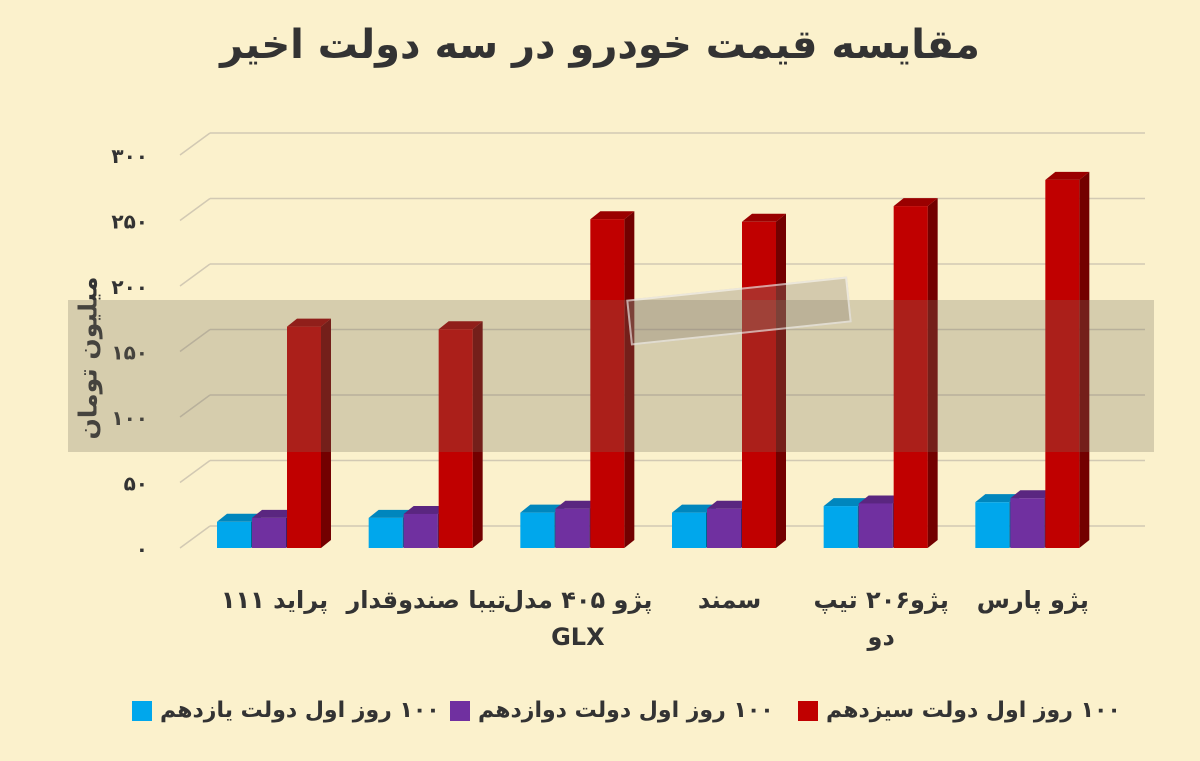 The image size is (1200, 761). Describe the element at coordinates (626, 710) in the screenshot. I see `legend-label: ۱۰۰ روز اول دولت دوازدهم` at that location.